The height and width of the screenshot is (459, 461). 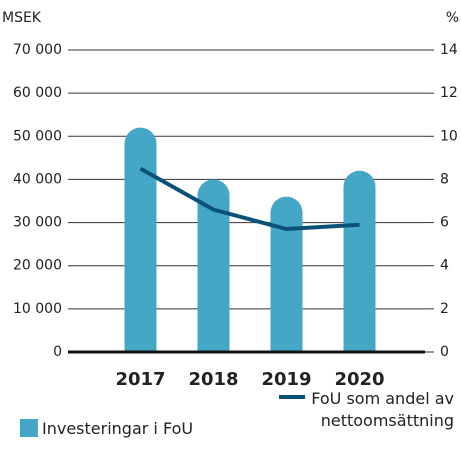 I want to click on y-axis-label: MSEK, so click(x=22, y=18).